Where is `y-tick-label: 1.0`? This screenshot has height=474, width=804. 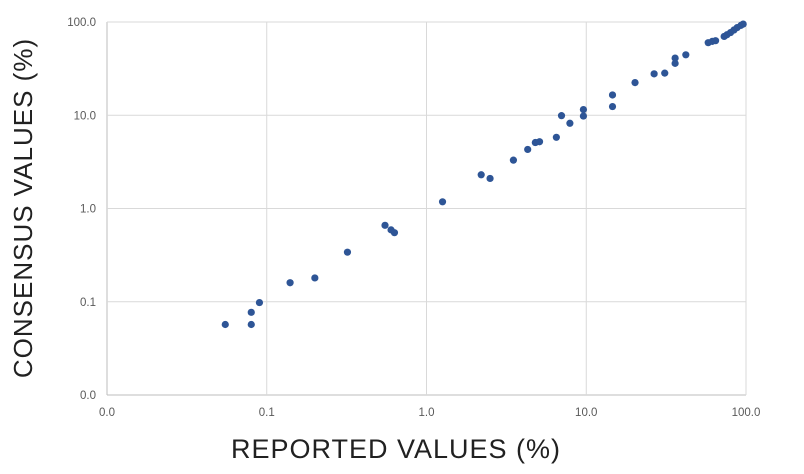 y-tick-label: 1.0 is located at coordinates (88, 210).